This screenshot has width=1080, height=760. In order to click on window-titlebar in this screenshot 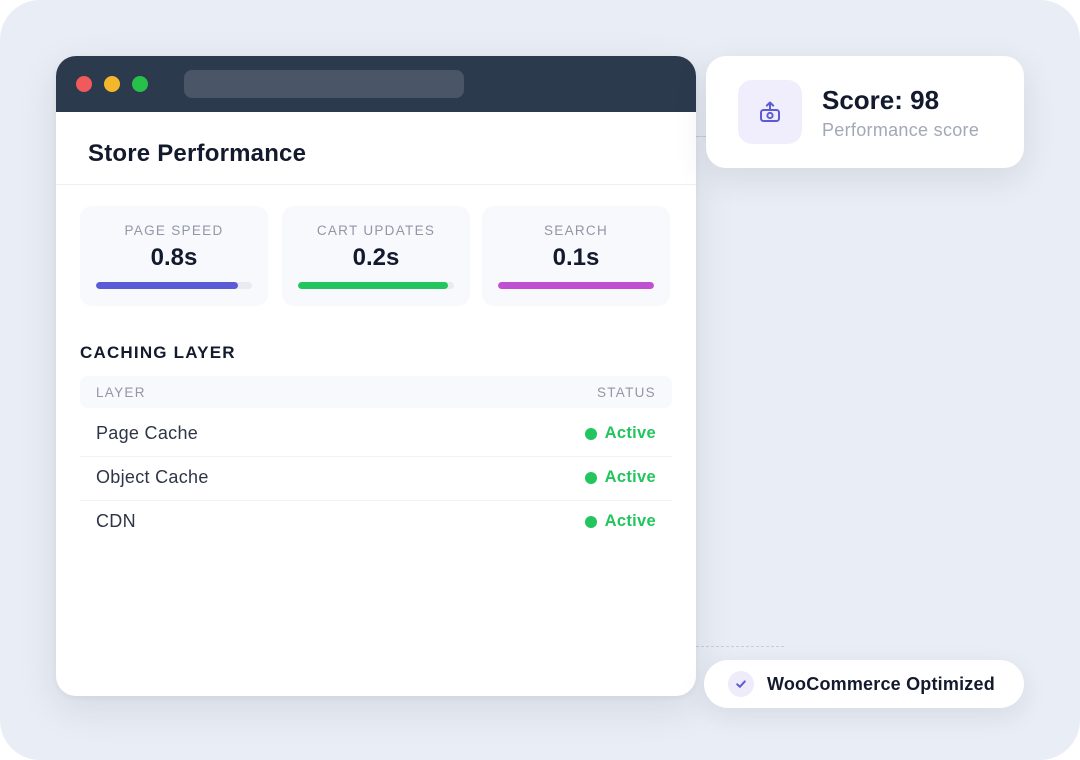, I will do `click(376, 84)`.